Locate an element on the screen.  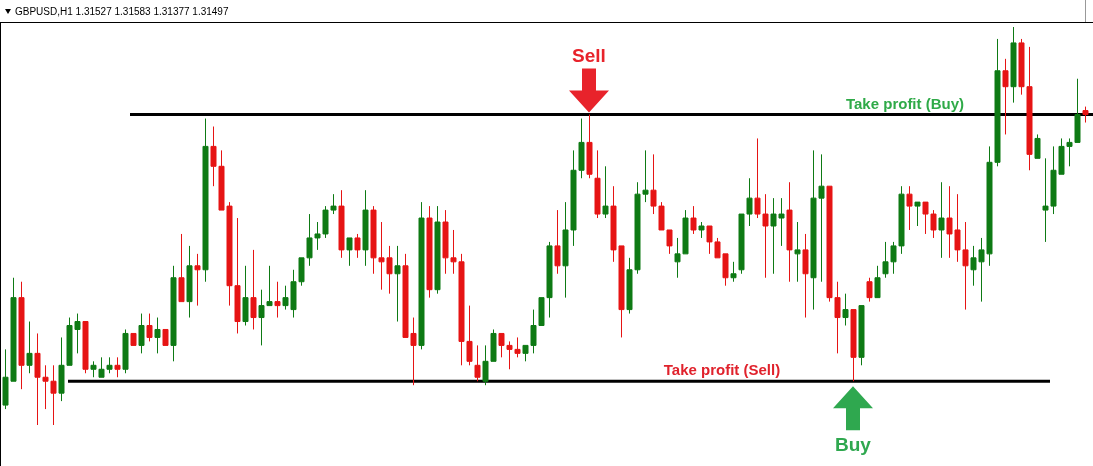
text: Buy is located at coordinates (853, 445).